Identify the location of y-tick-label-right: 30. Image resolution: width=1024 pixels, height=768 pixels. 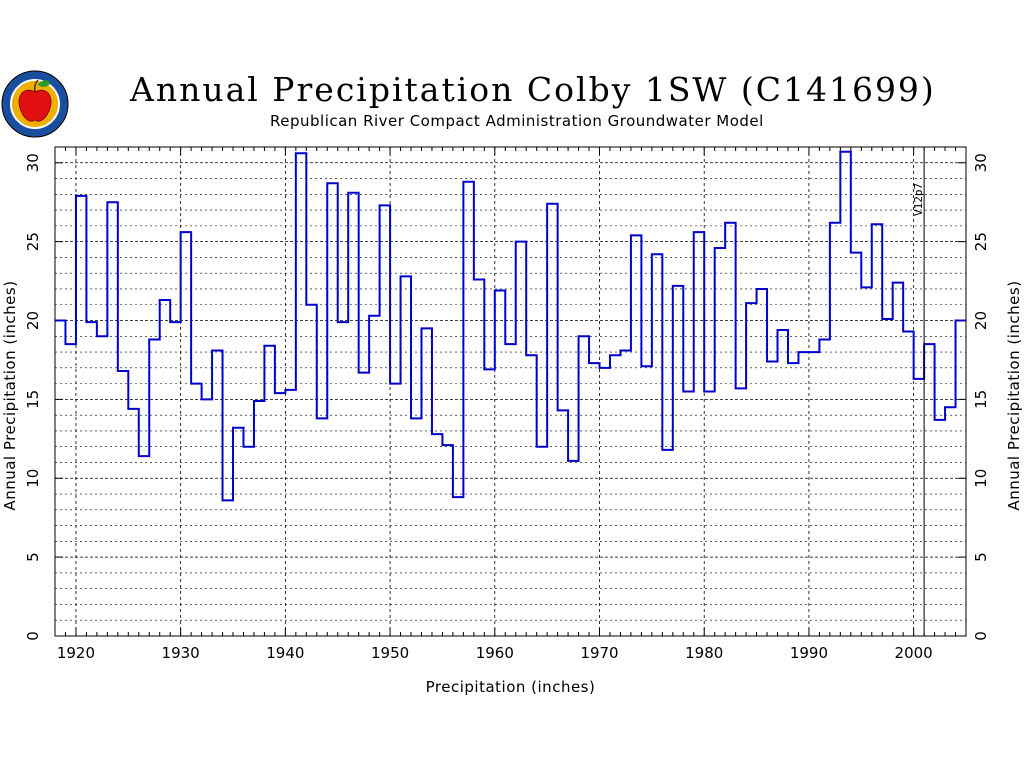
(981, 162).